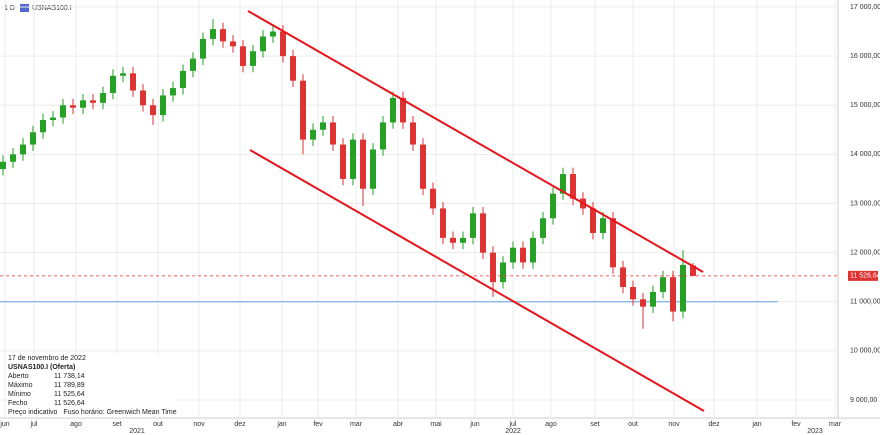 The height and width of the screenshot is (435, 880). I want to click on y-tick-label: 15 000,00, so click(865, 105).